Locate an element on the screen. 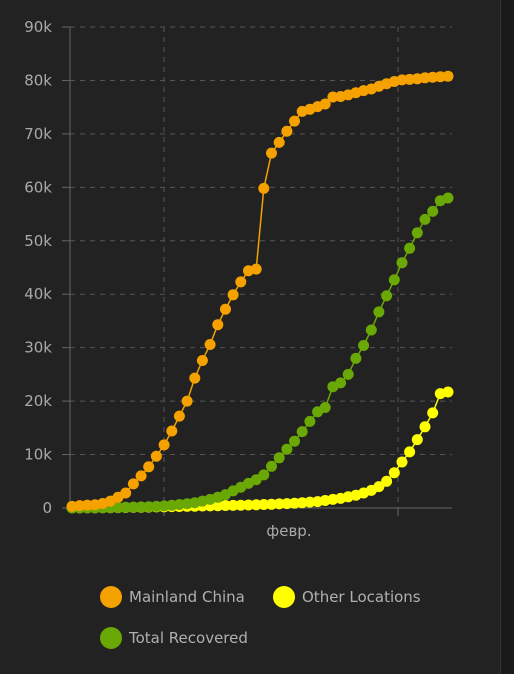 The height and width of the screenshot is (674, 514). legend-item-mainland-china: Mainland China is located at coordinates (172, 597).